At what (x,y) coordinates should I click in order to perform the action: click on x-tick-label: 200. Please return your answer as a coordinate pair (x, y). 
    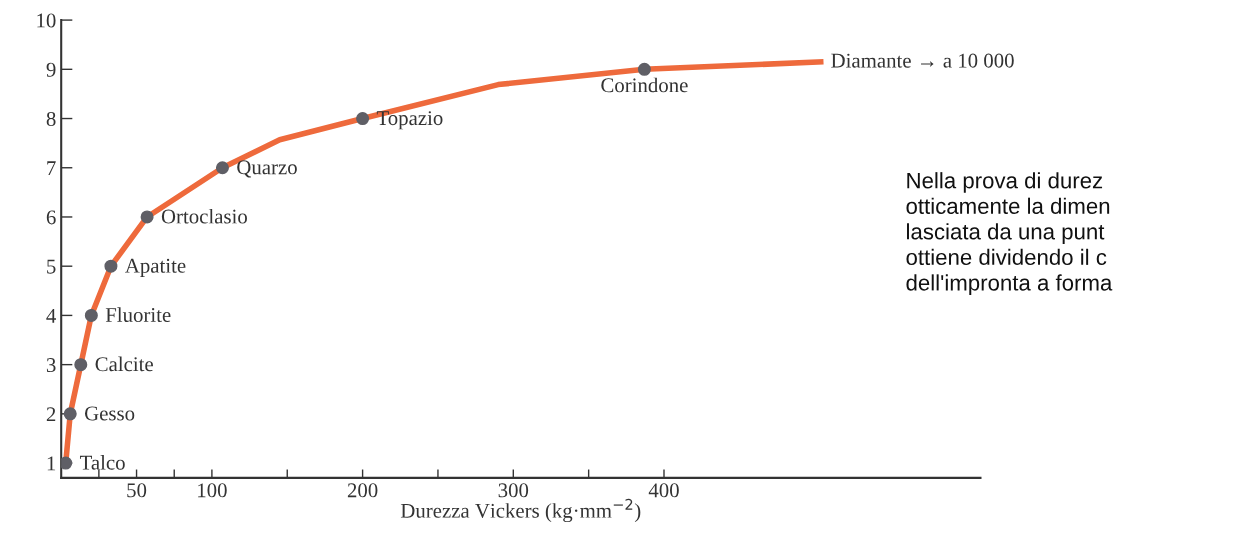
    Looking at the image, I should click on (362, 490).